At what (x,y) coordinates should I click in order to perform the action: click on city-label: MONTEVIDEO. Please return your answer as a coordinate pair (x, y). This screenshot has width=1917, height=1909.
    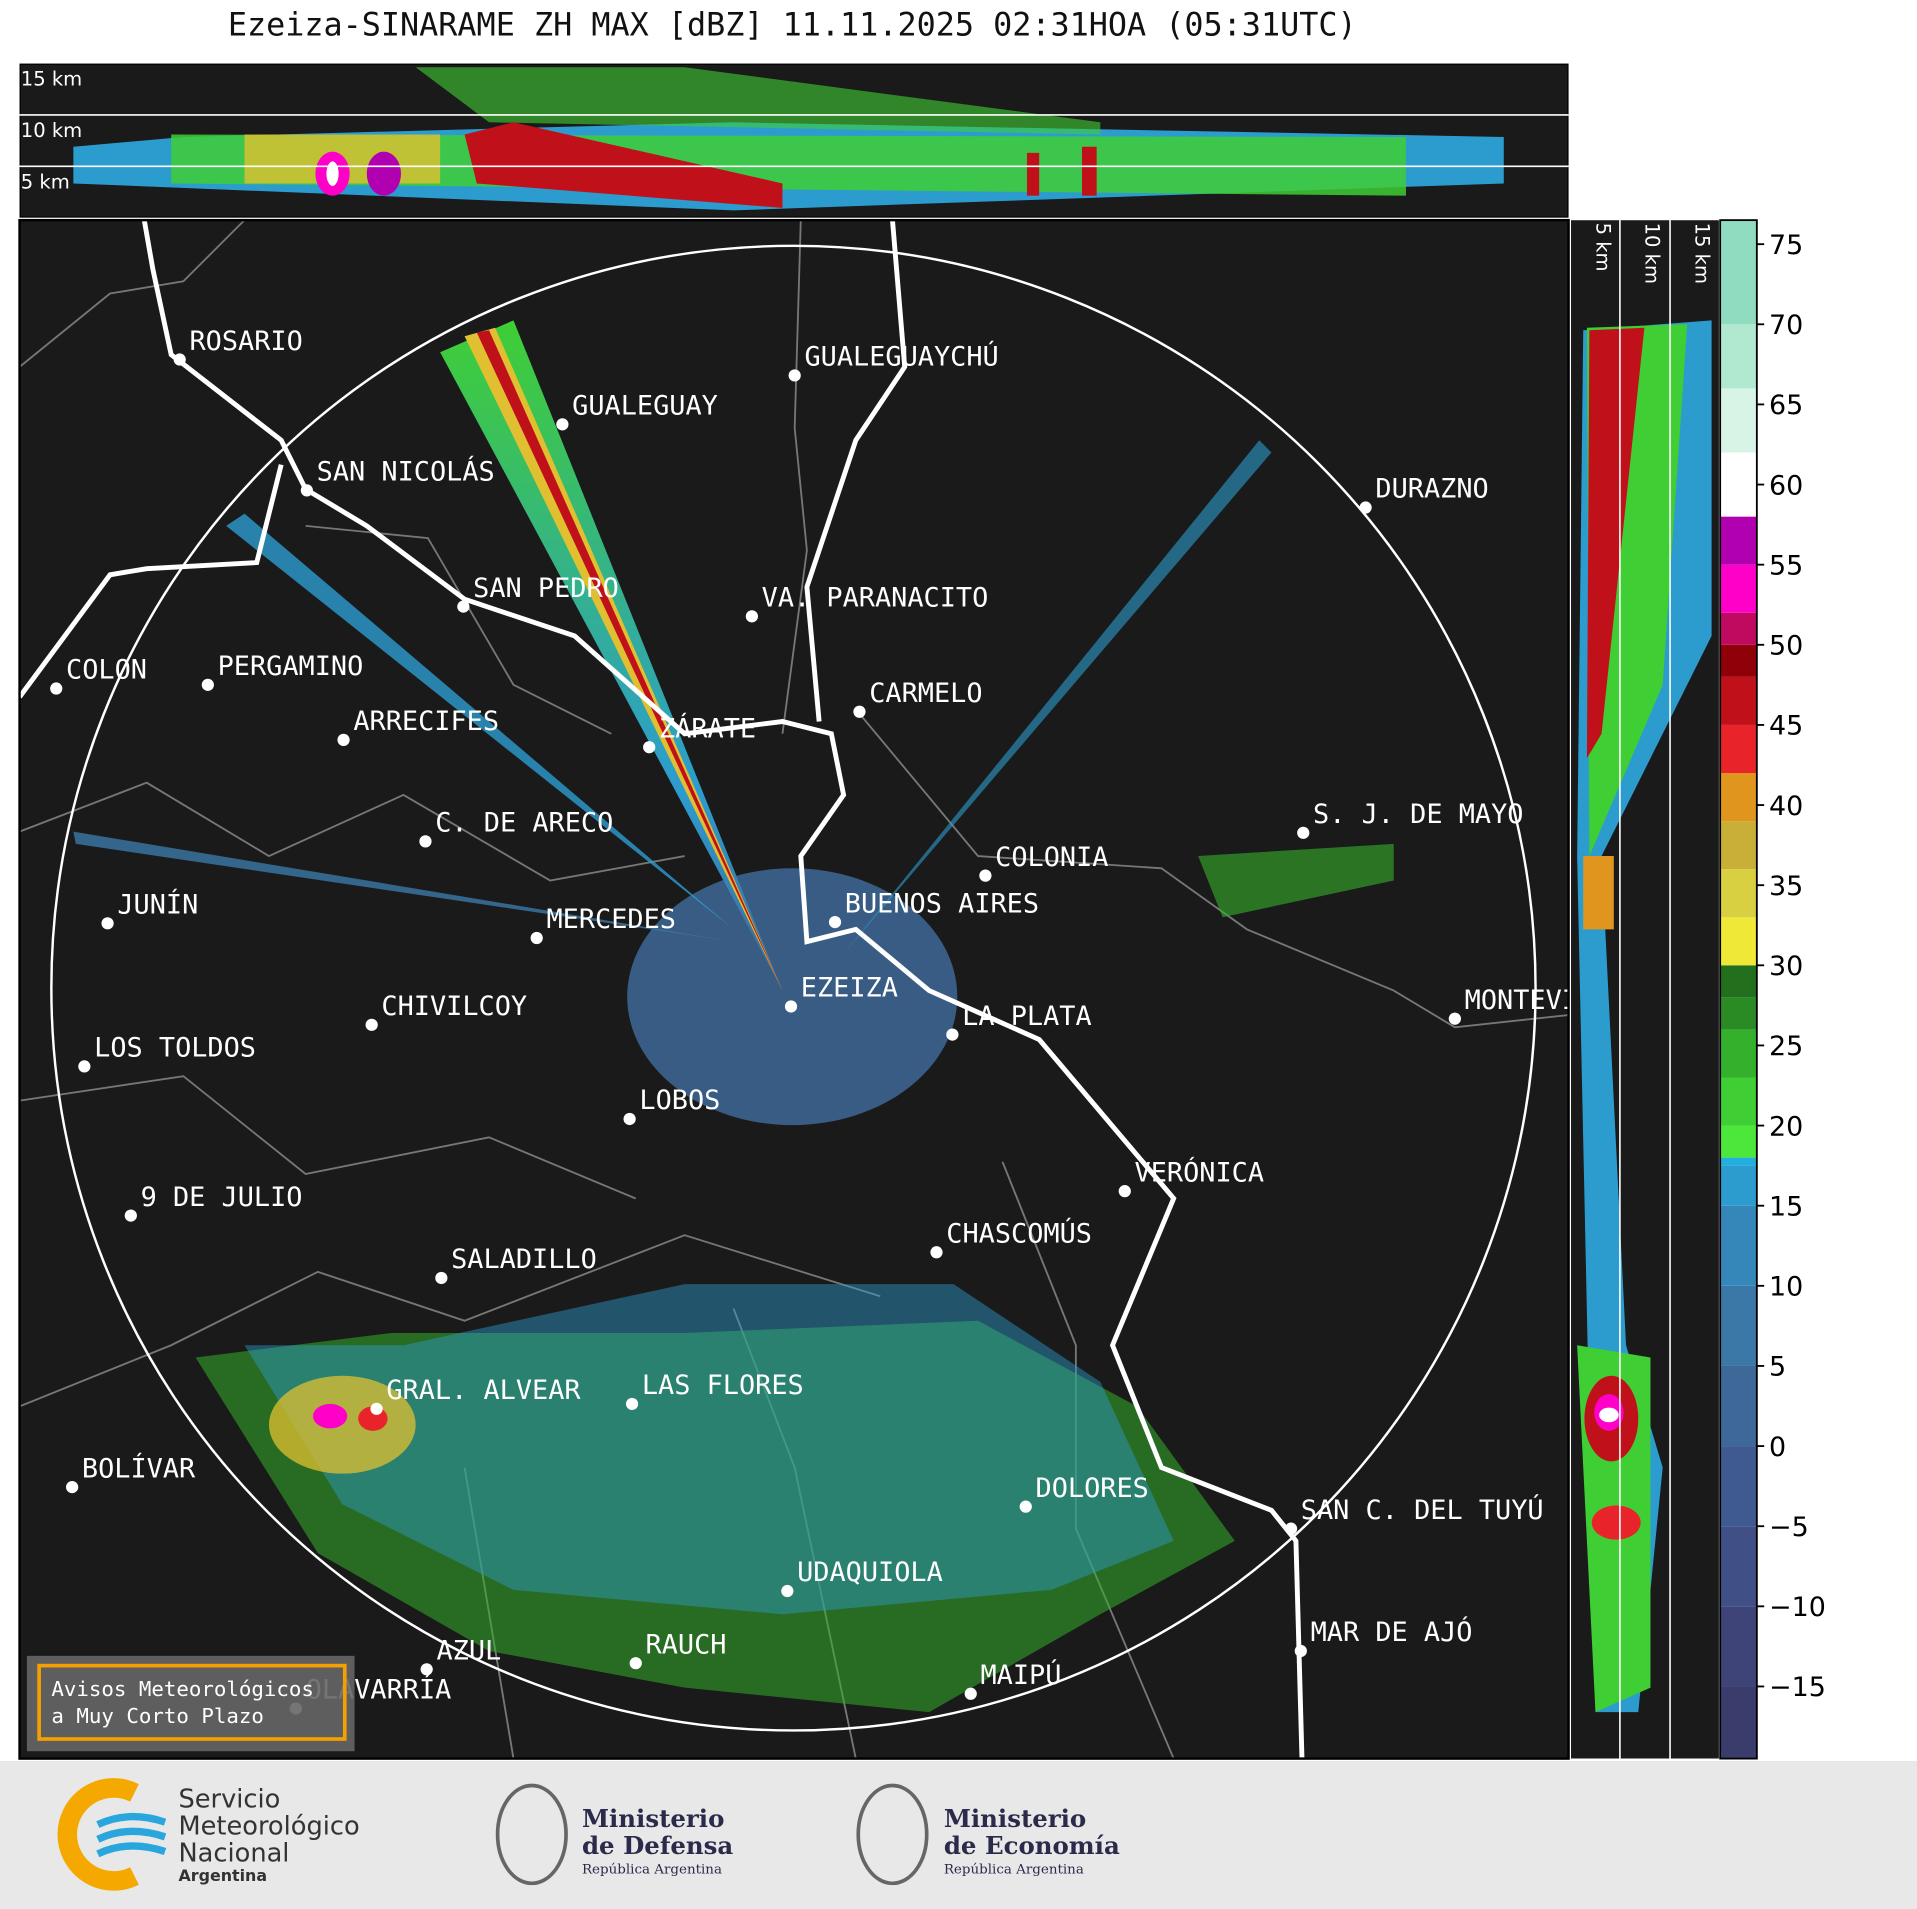
    Looking at the image, I should click on (1546, 1000).